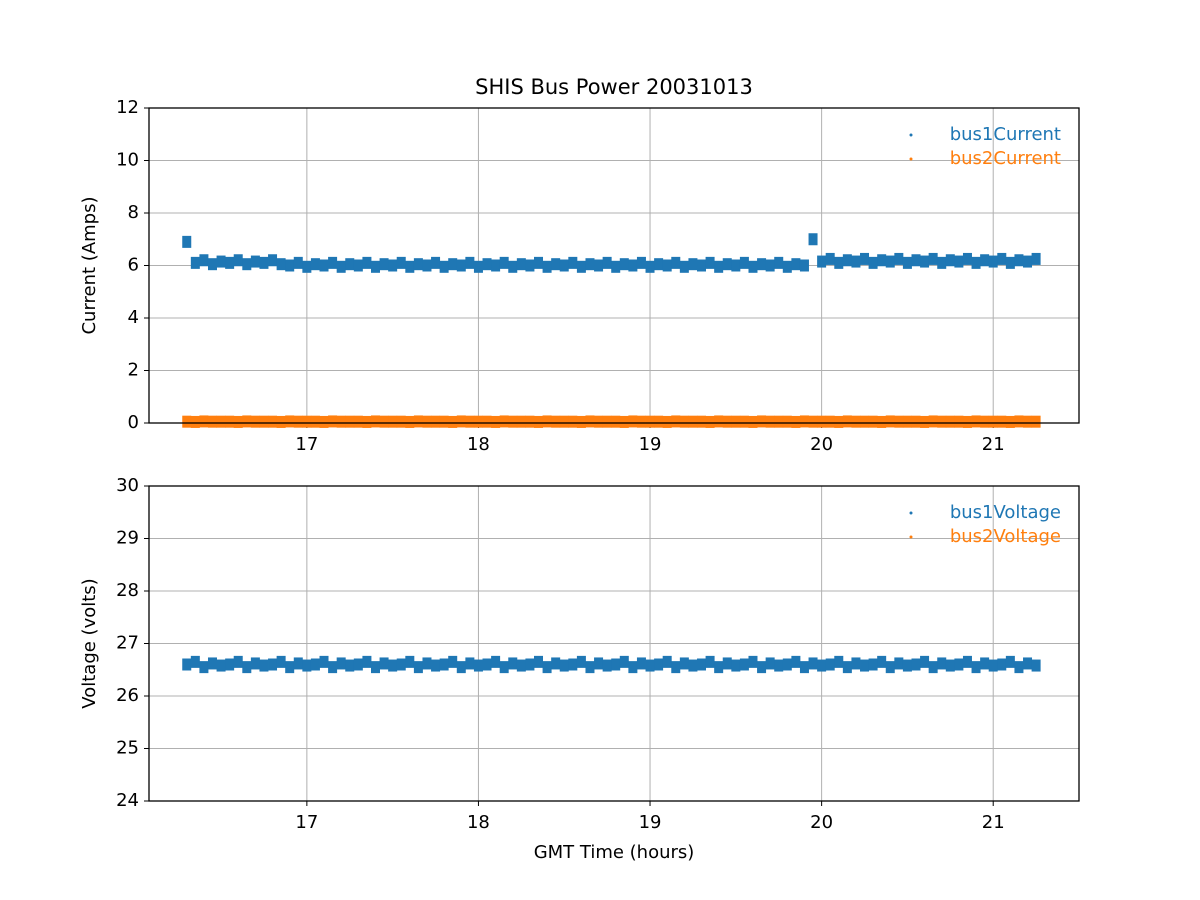  What do you see at coordinates (614, 87) in the screenshot?
I see `chart-title: SHIS Bus Power 20031013` at bounding box center [614, 87].